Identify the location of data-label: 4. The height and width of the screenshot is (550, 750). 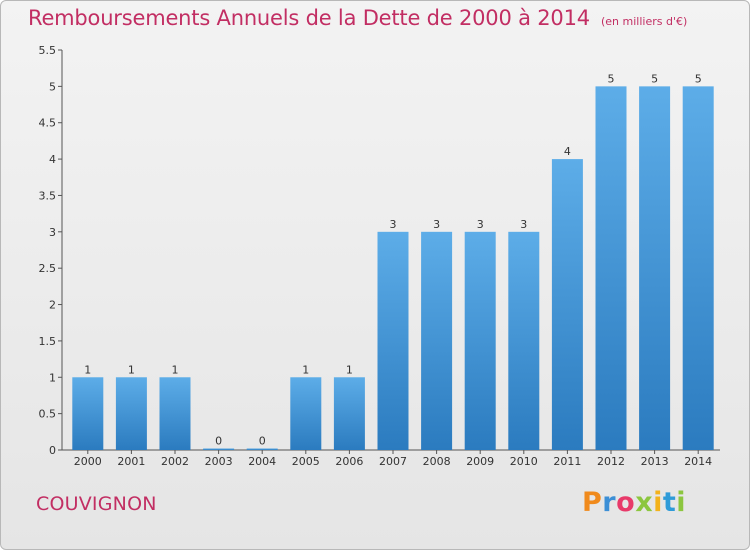
(567, 151).